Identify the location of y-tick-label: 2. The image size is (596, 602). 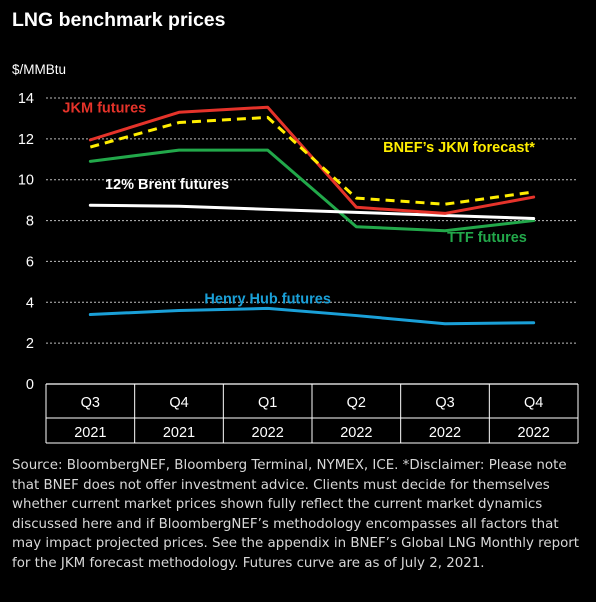
(30, 344).